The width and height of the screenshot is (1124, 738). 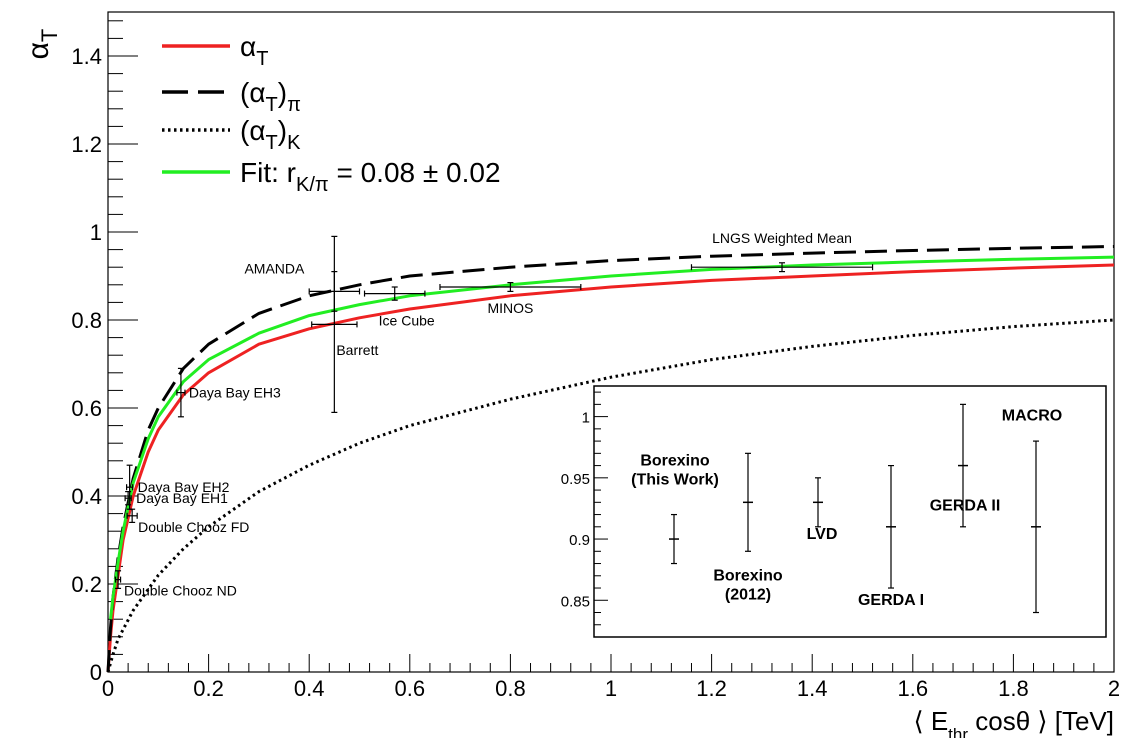 What do you see at coordinates (913, 688) in the screenshot?
I see `x-tick-label: 1.6` at bounding box center [913, 688].